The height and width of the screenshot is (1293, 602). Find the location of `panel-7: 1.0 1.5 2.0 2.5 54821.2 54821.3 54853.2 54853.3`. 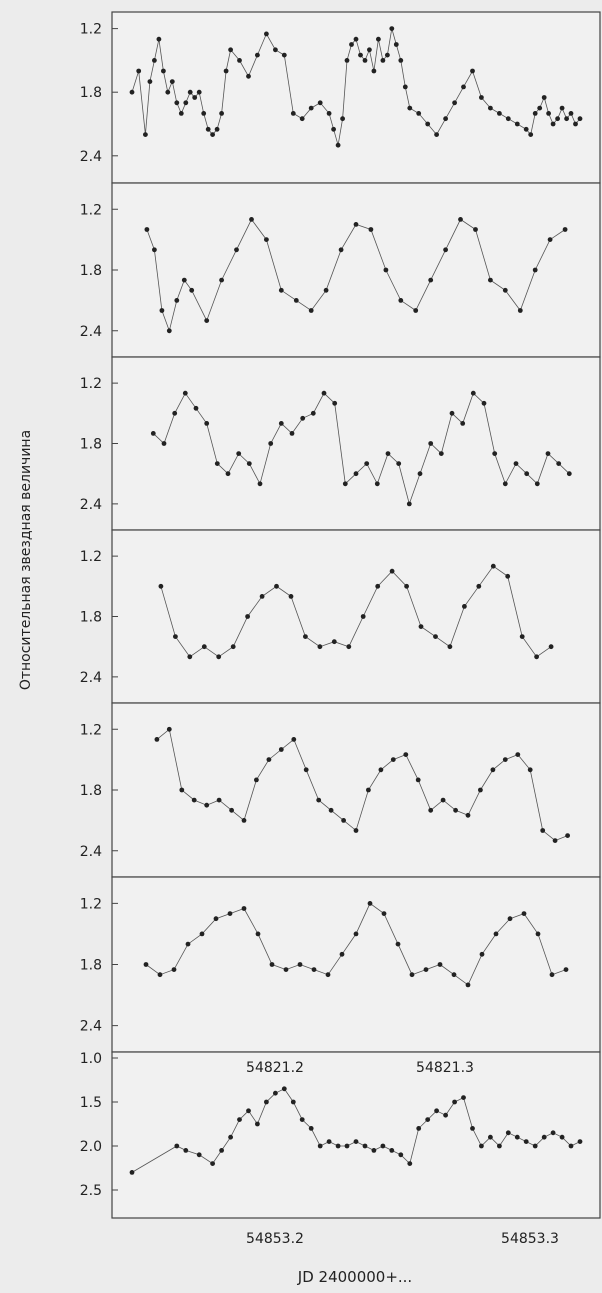

panel-7: 1.0 1.5 2.0 2.5 54821.2 54821.3 54853.2 54853.3 is located at coordinates (340, 1149).